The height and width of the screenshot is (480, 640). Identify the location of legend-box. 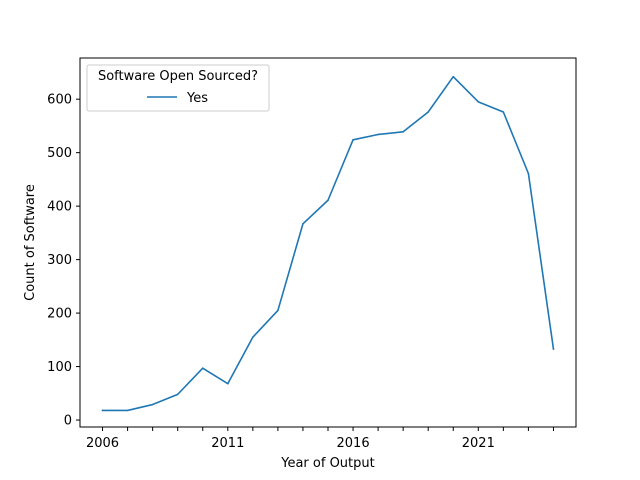
(178, 88).